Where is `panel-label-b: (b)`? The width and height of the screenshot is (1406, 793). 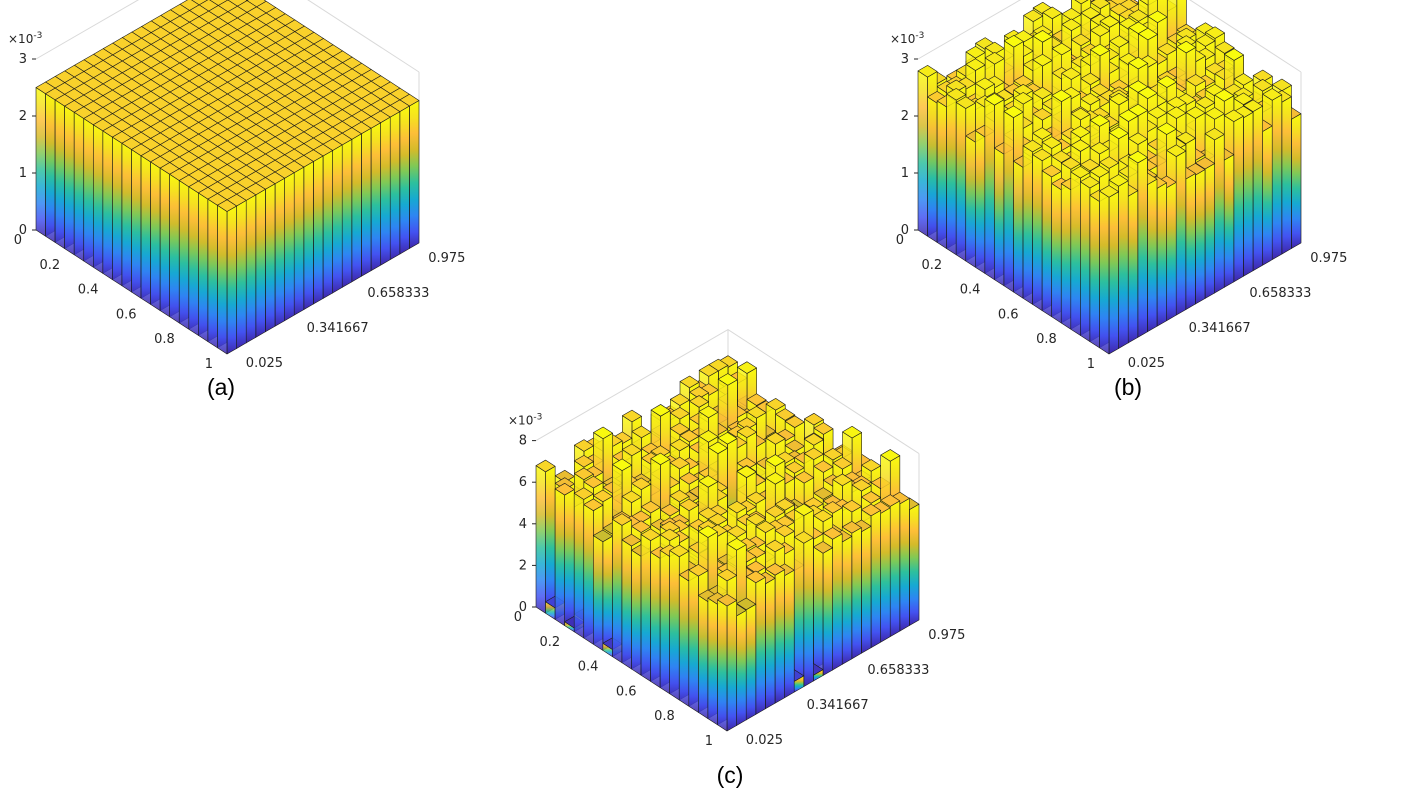 panel-label-b: (b) is located at coordinates (1128, 387).